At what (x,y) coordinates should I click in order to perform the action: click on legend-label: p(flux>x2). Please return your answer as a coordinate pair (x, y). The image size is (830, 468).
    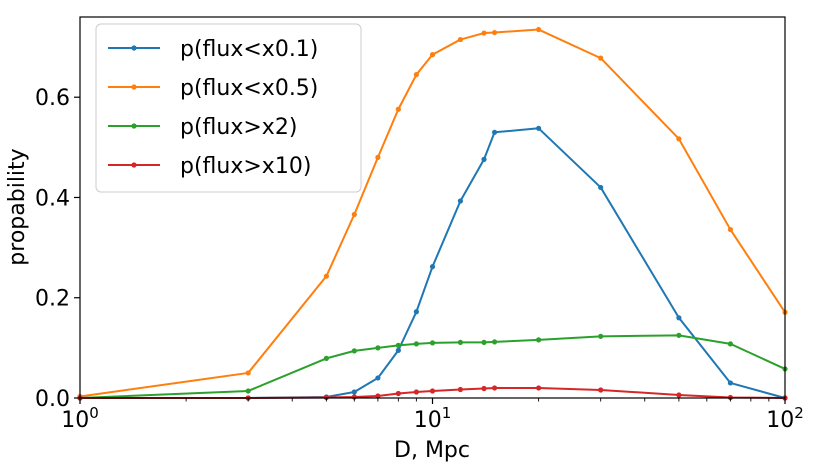
    Looking at the image, I should click on (238, 127).